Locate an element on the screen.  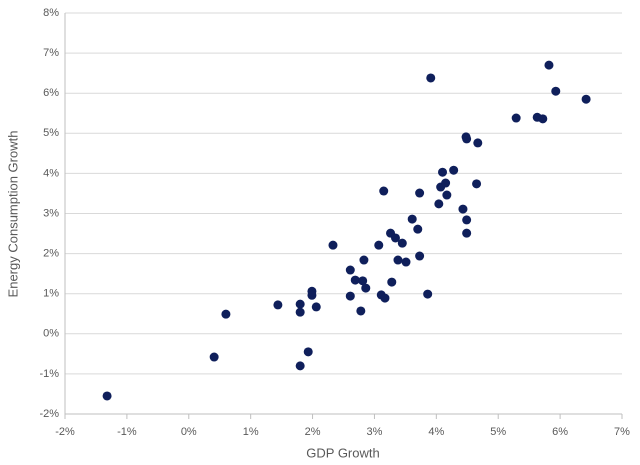
y-tick-label: 8% is located at coordinates (51, 13).